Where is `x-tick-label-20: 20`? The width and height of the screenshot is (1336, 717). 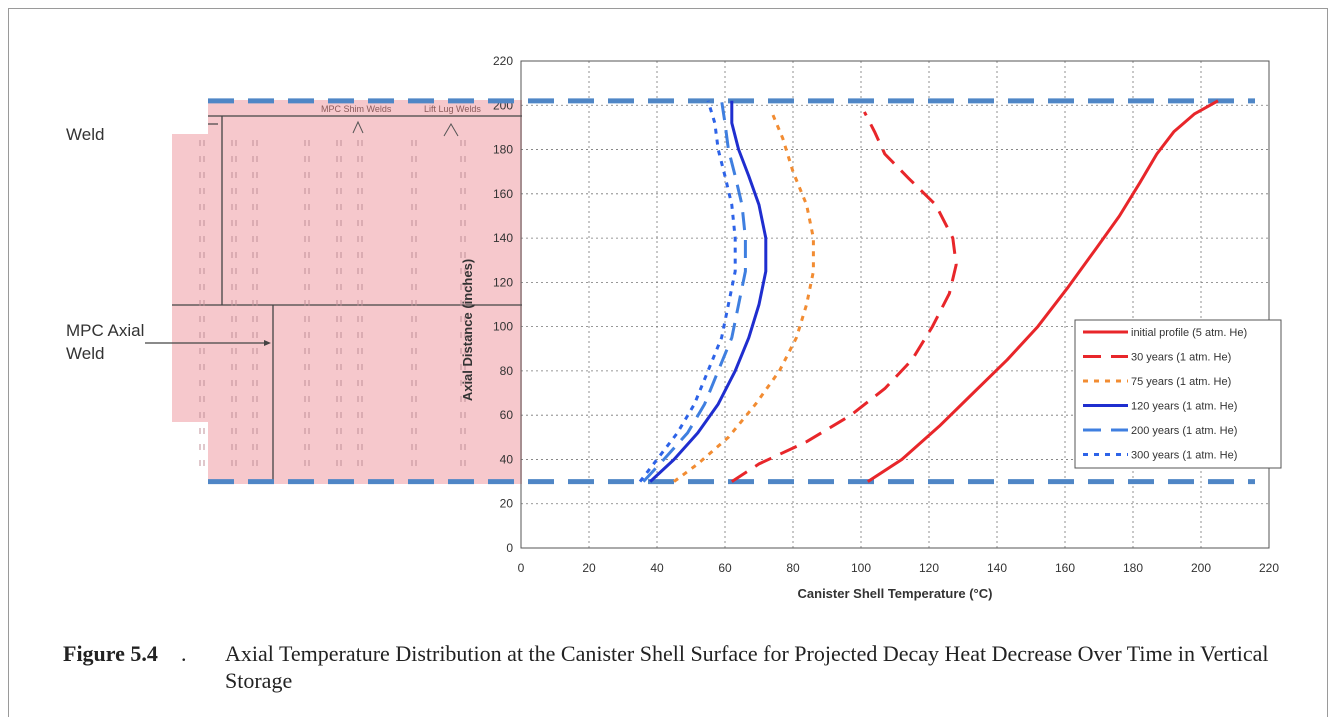
x-tick-label-20: 20 is located at coordinates (589, 568).